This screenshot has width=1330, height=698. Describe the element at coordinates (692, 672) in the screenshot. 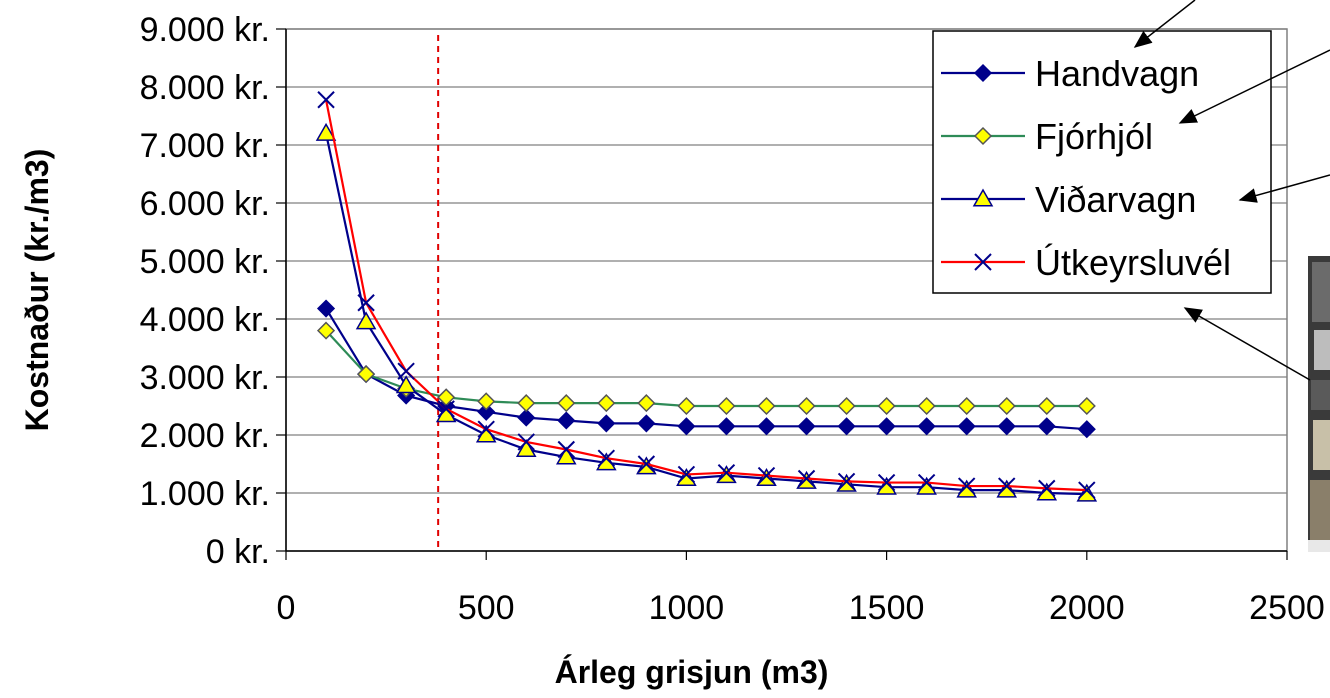

I see `x-axis-title: Árleg grisjun (m3)` at that location.